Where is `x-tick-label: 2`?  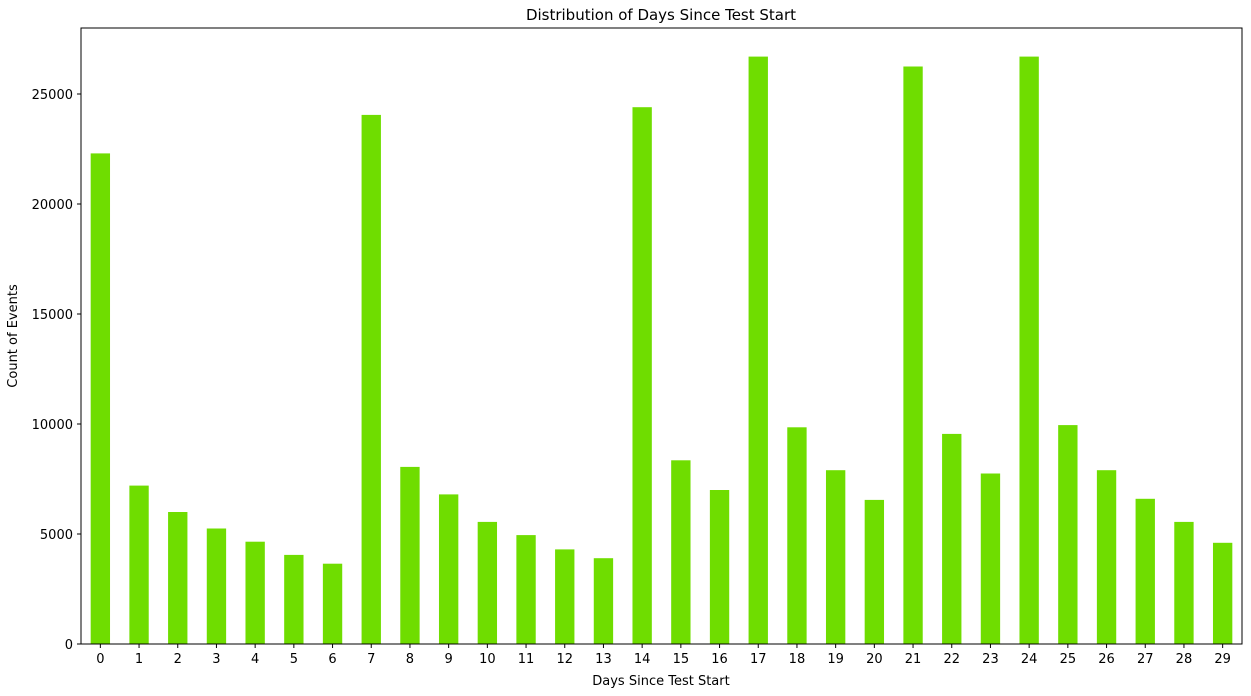
x-tick-label: 2 is located at coordinates (178, 659).